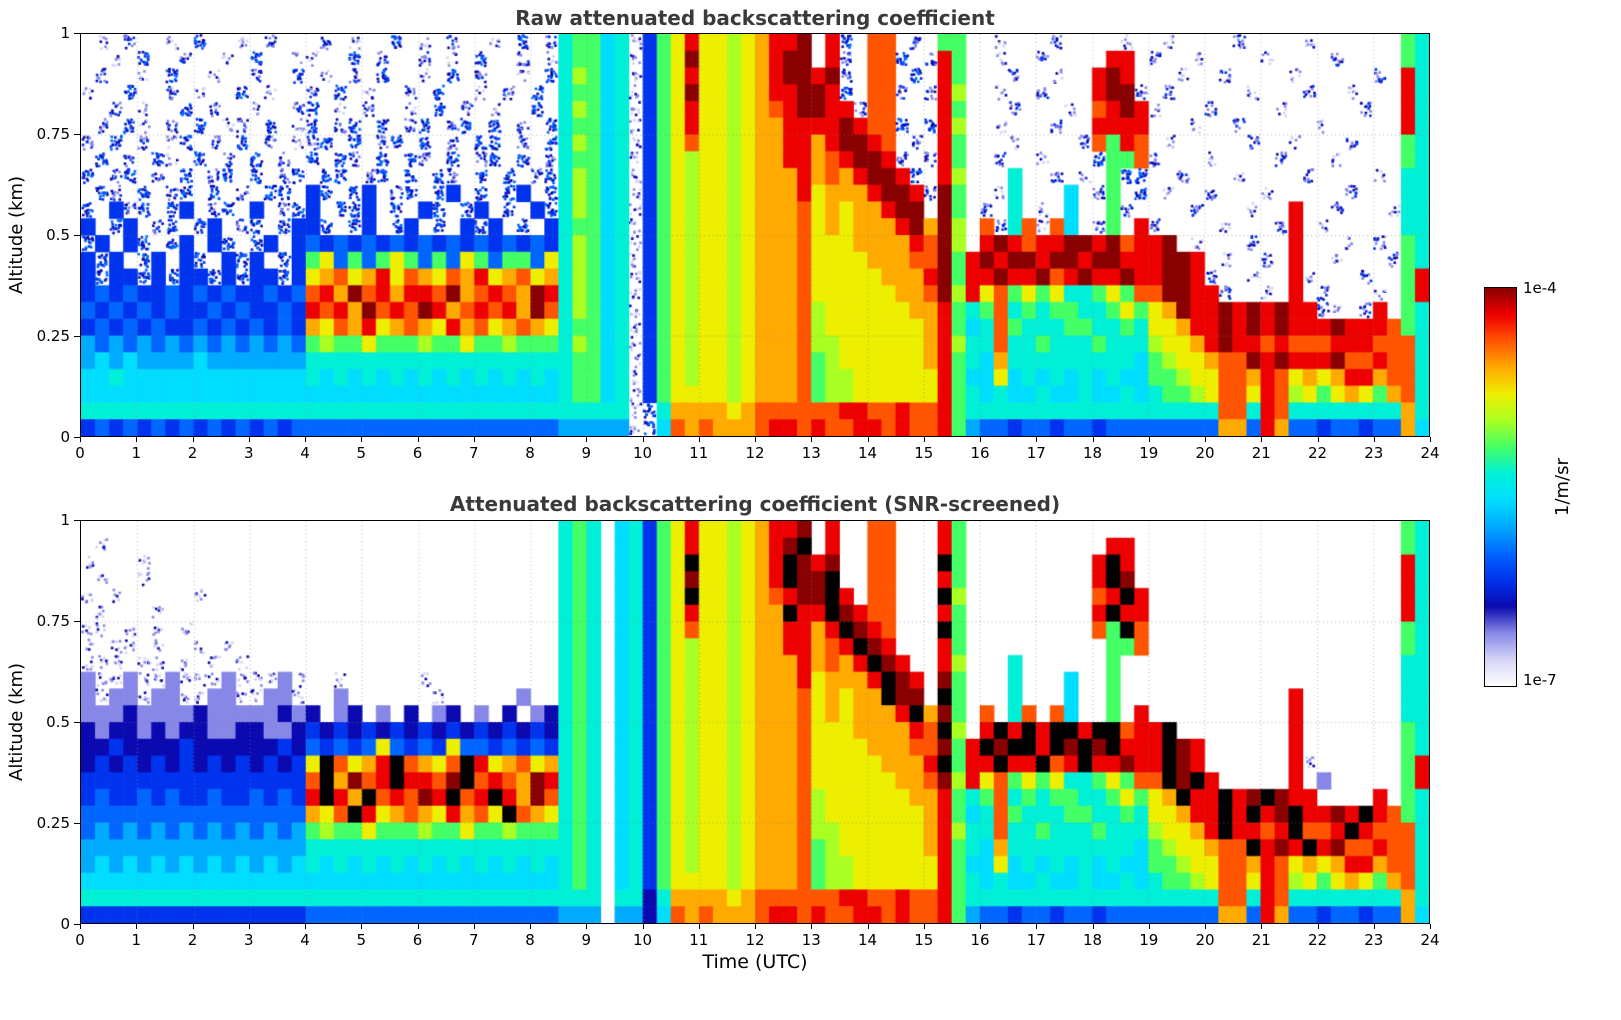 The width and height of the screenshot is (1621, 1020). I want to click on colorbar-units-label: 1/m/sr, so click(1562, 487).